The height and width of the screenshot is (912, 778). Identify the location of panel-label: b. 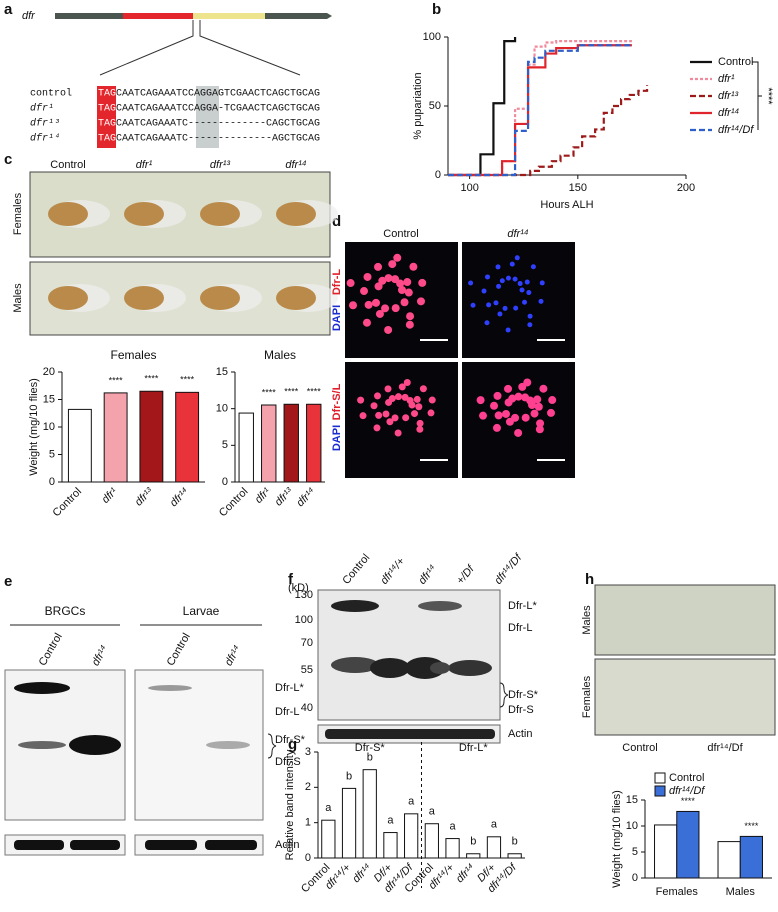
(436, 9).